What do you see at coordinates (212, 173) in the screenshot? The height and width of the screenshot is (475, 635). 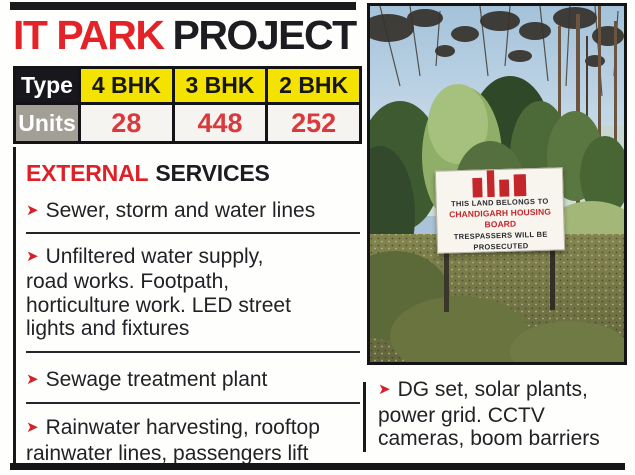 I see `section-heading-rest: SERVICES` at bounding box center [212, 173].